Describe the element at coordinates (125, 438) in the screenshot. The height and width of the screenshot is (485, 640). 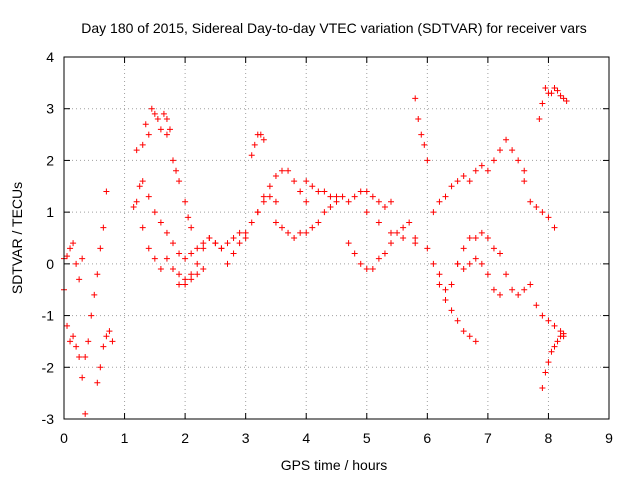
I see `x-tick-label: 1` at that location.